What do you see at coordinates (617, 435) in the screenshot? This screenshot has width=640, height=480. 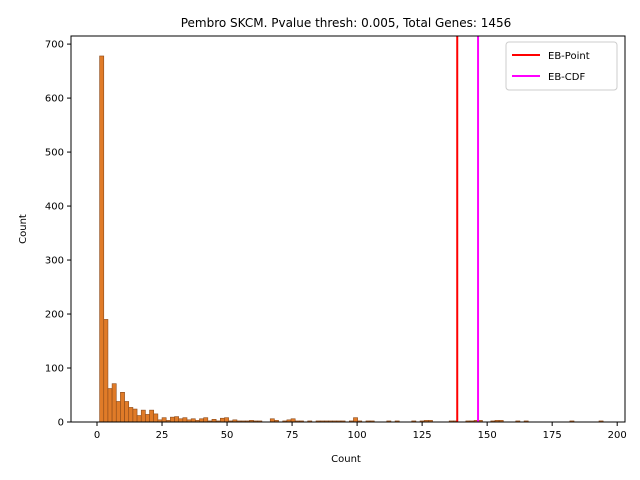 I see `x-tick-label: 200` at bounding box center [617, 435].